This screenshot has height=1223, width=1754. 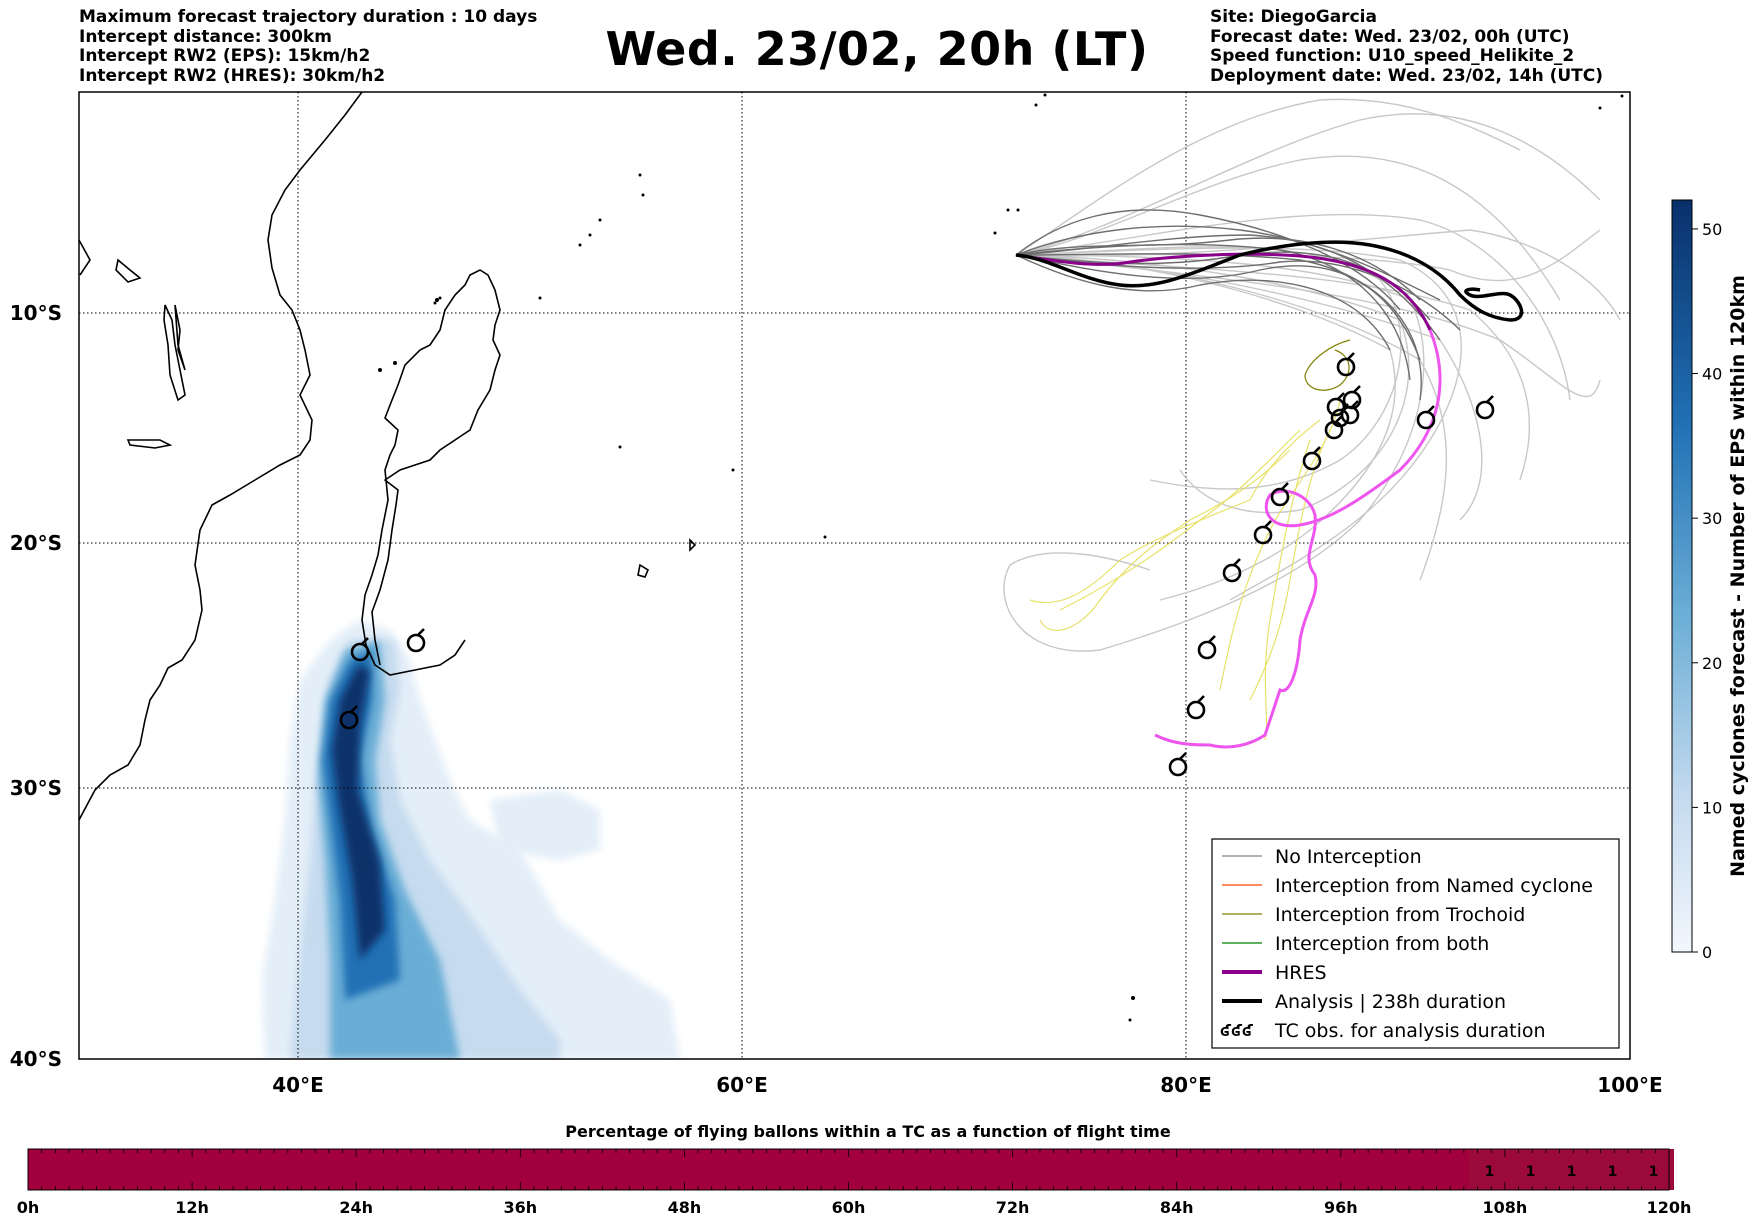 I want to click on lon-label: 40°E, so click(x=298, y=1085).